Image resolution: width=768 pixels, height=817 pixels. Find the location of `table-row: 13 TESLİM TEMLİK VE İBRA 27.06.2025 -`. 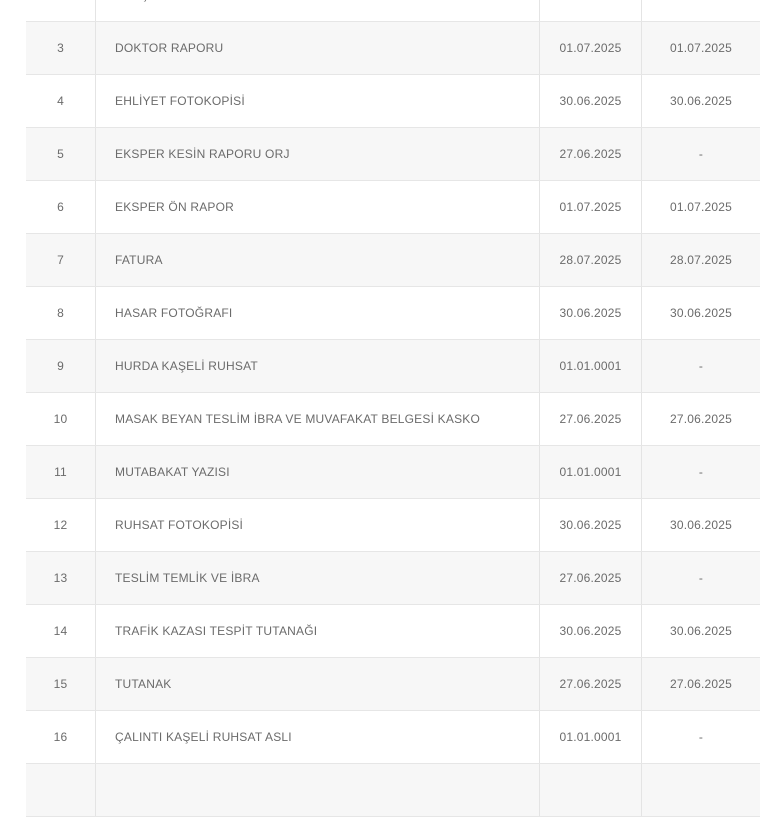

table-row: 13 TESLİM TEMLİK VE İBRA 27.06.2025 - is located at coordinates (393, 578).